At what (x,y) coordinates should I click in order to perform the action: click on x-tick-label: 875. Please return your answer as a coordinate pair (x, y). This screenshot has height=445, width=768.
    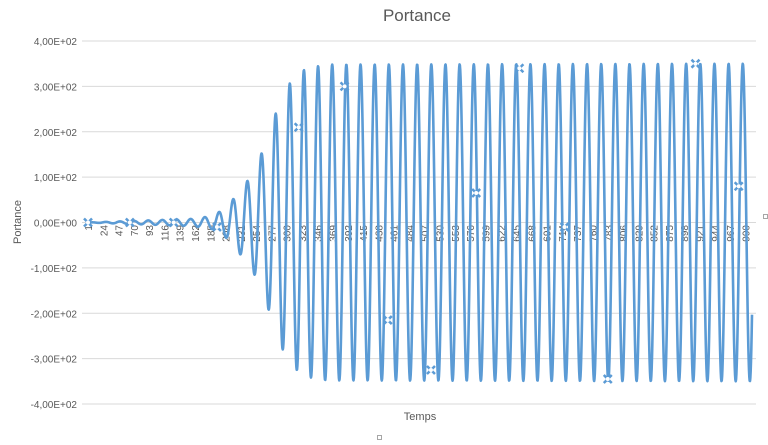
    Looking at the image, I should click on (670, 233).